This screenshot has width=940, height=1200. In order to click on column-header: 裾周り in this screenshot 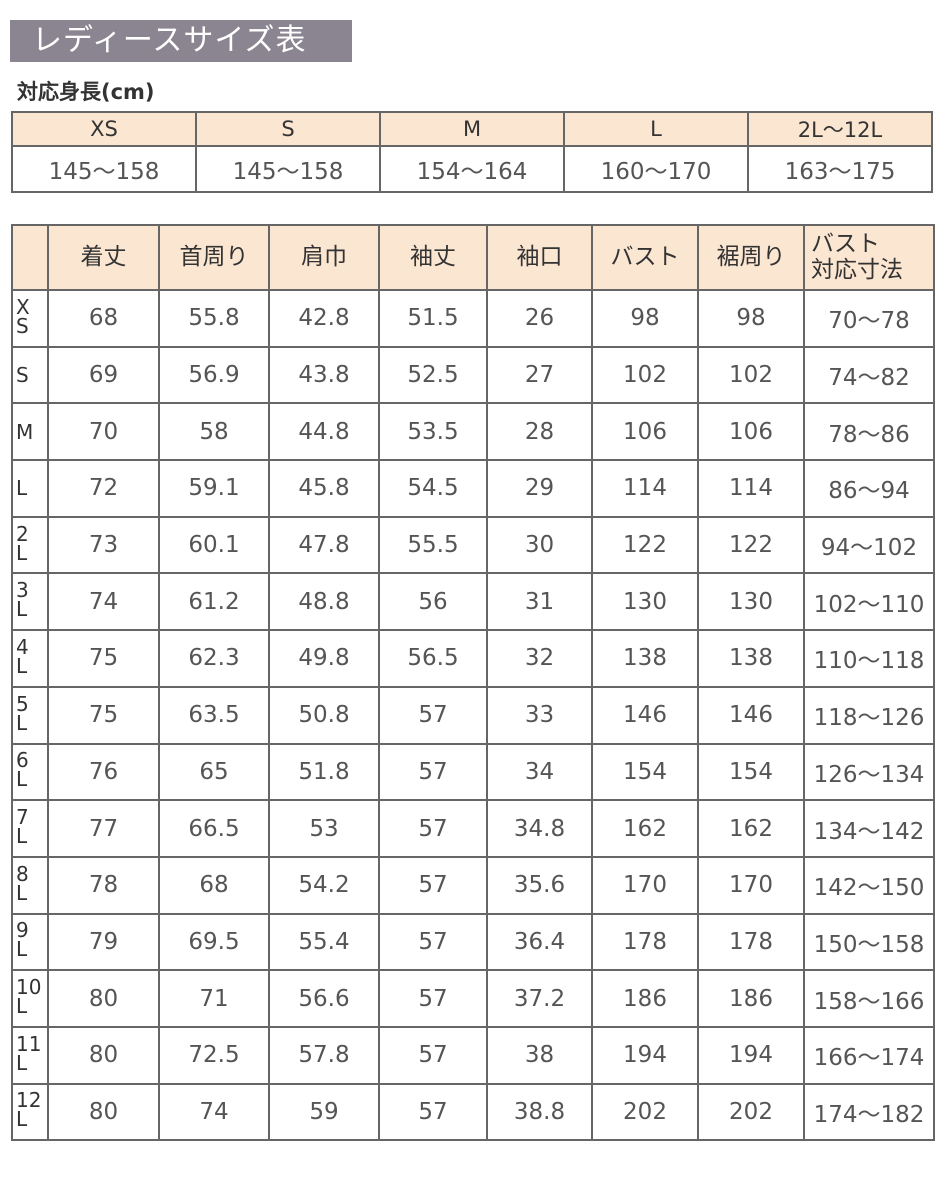, I will do `click(751, 257)`.